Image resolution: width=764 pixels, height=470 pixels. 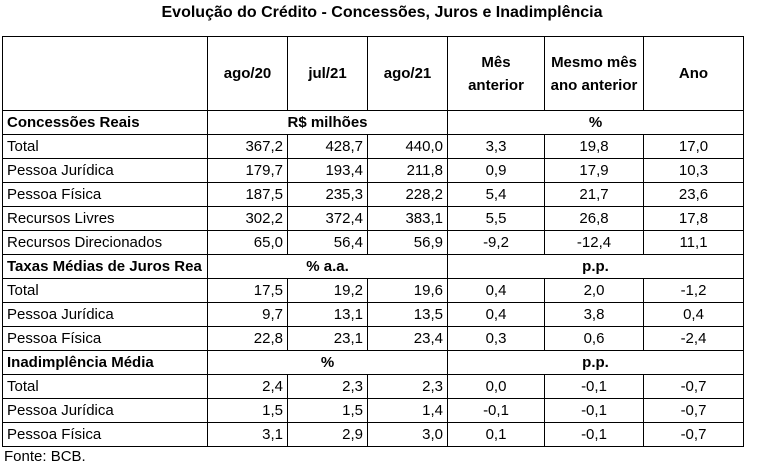 What do you see at coordinates (327, 146) in the screenshot?
I see `value-cell: 428,7` at bounding box center [327, 146].